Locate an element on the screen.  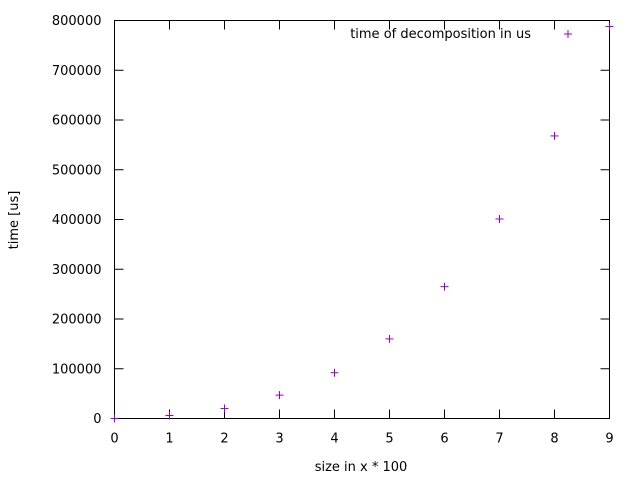
y-tick: 400000 is located at coordinates (331, 220).